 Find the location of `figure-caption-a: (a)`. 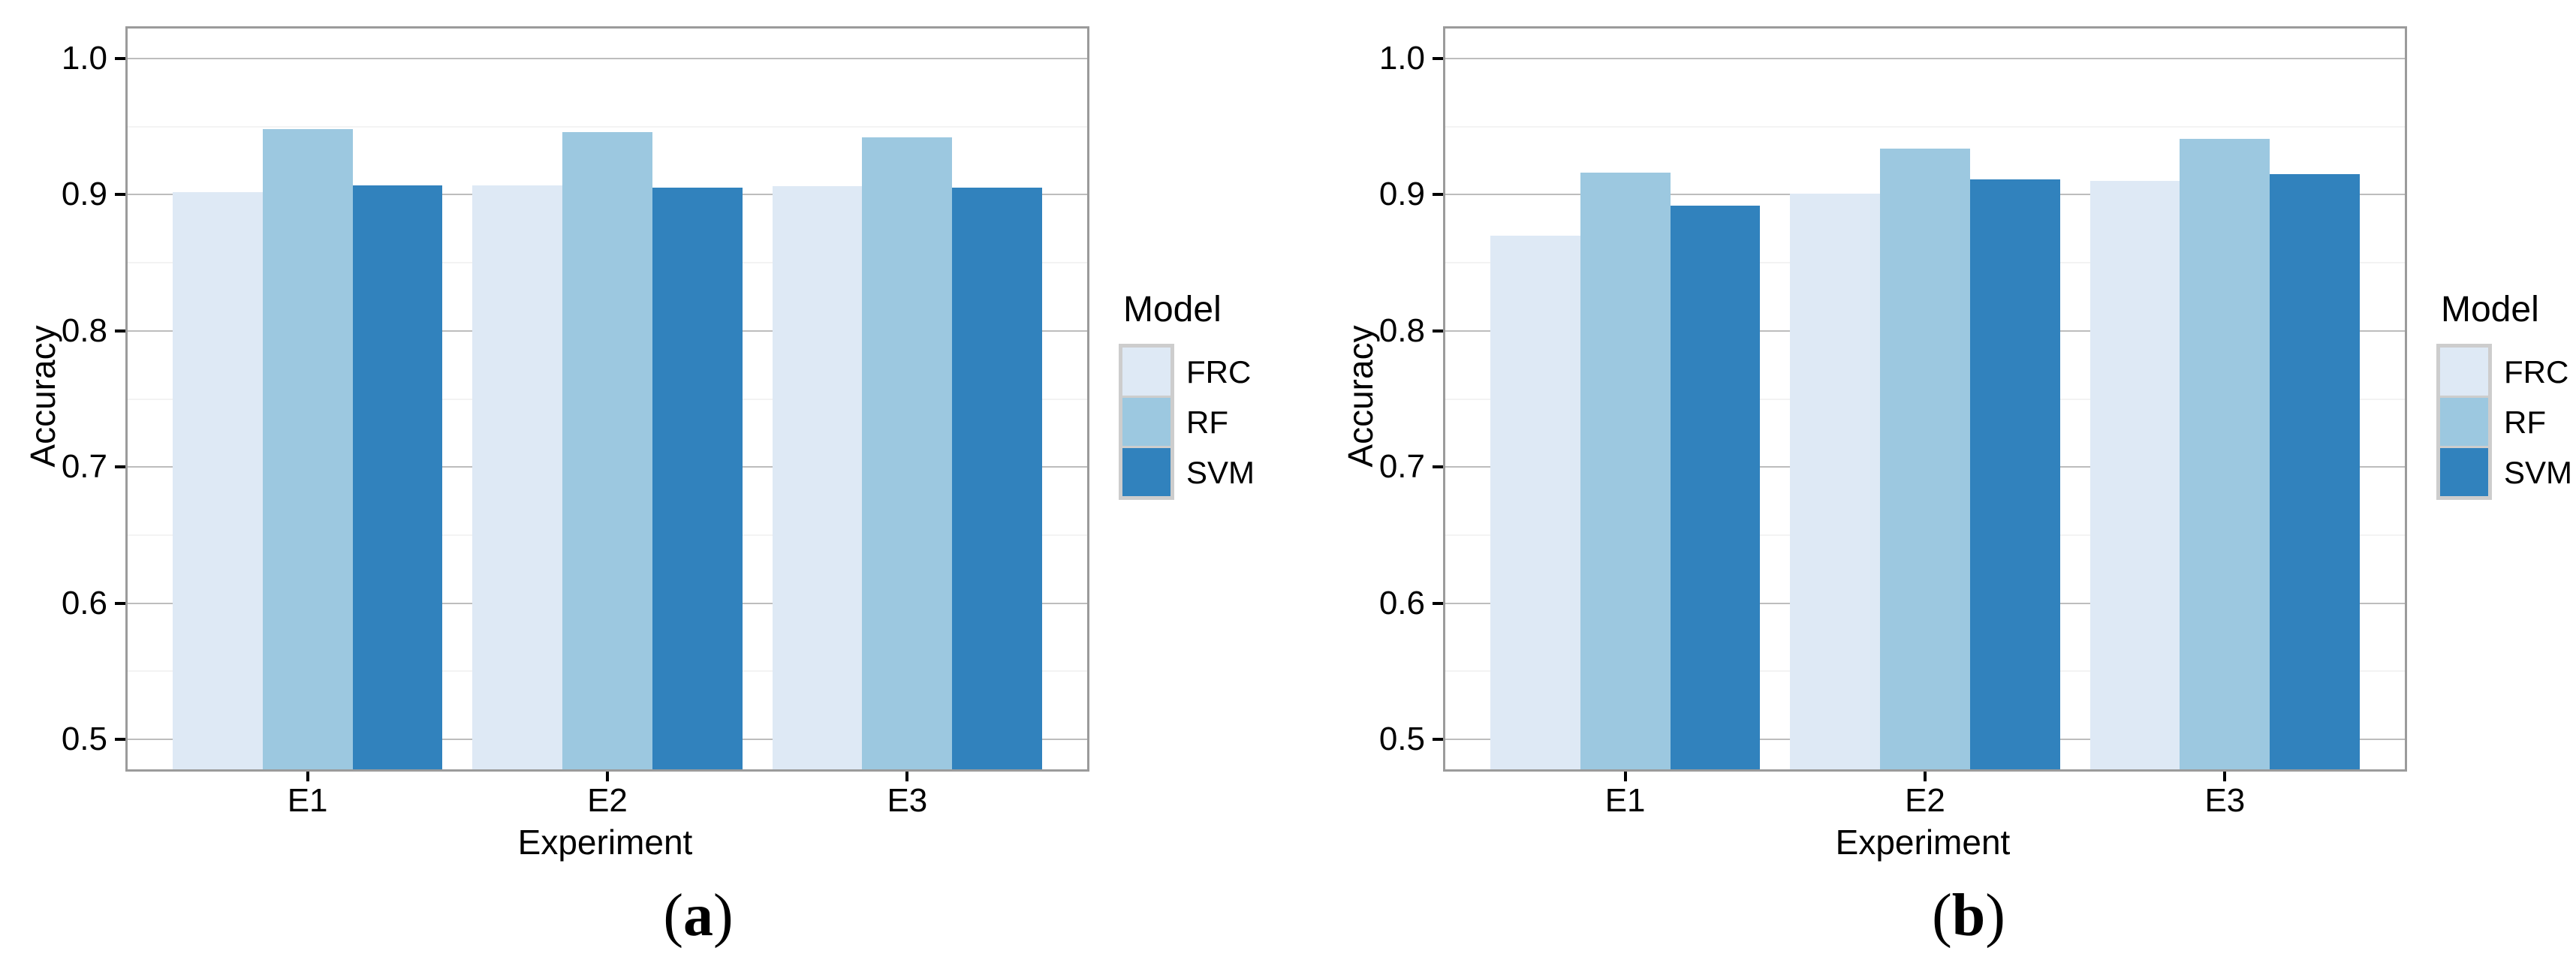

figure-caption-a: (a) is located at coordinates (698, 916).